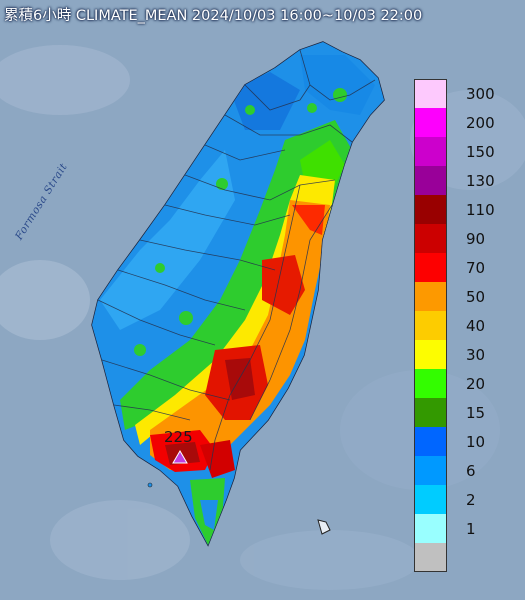  I want to click on legend-row: 110, so click(466, 209).